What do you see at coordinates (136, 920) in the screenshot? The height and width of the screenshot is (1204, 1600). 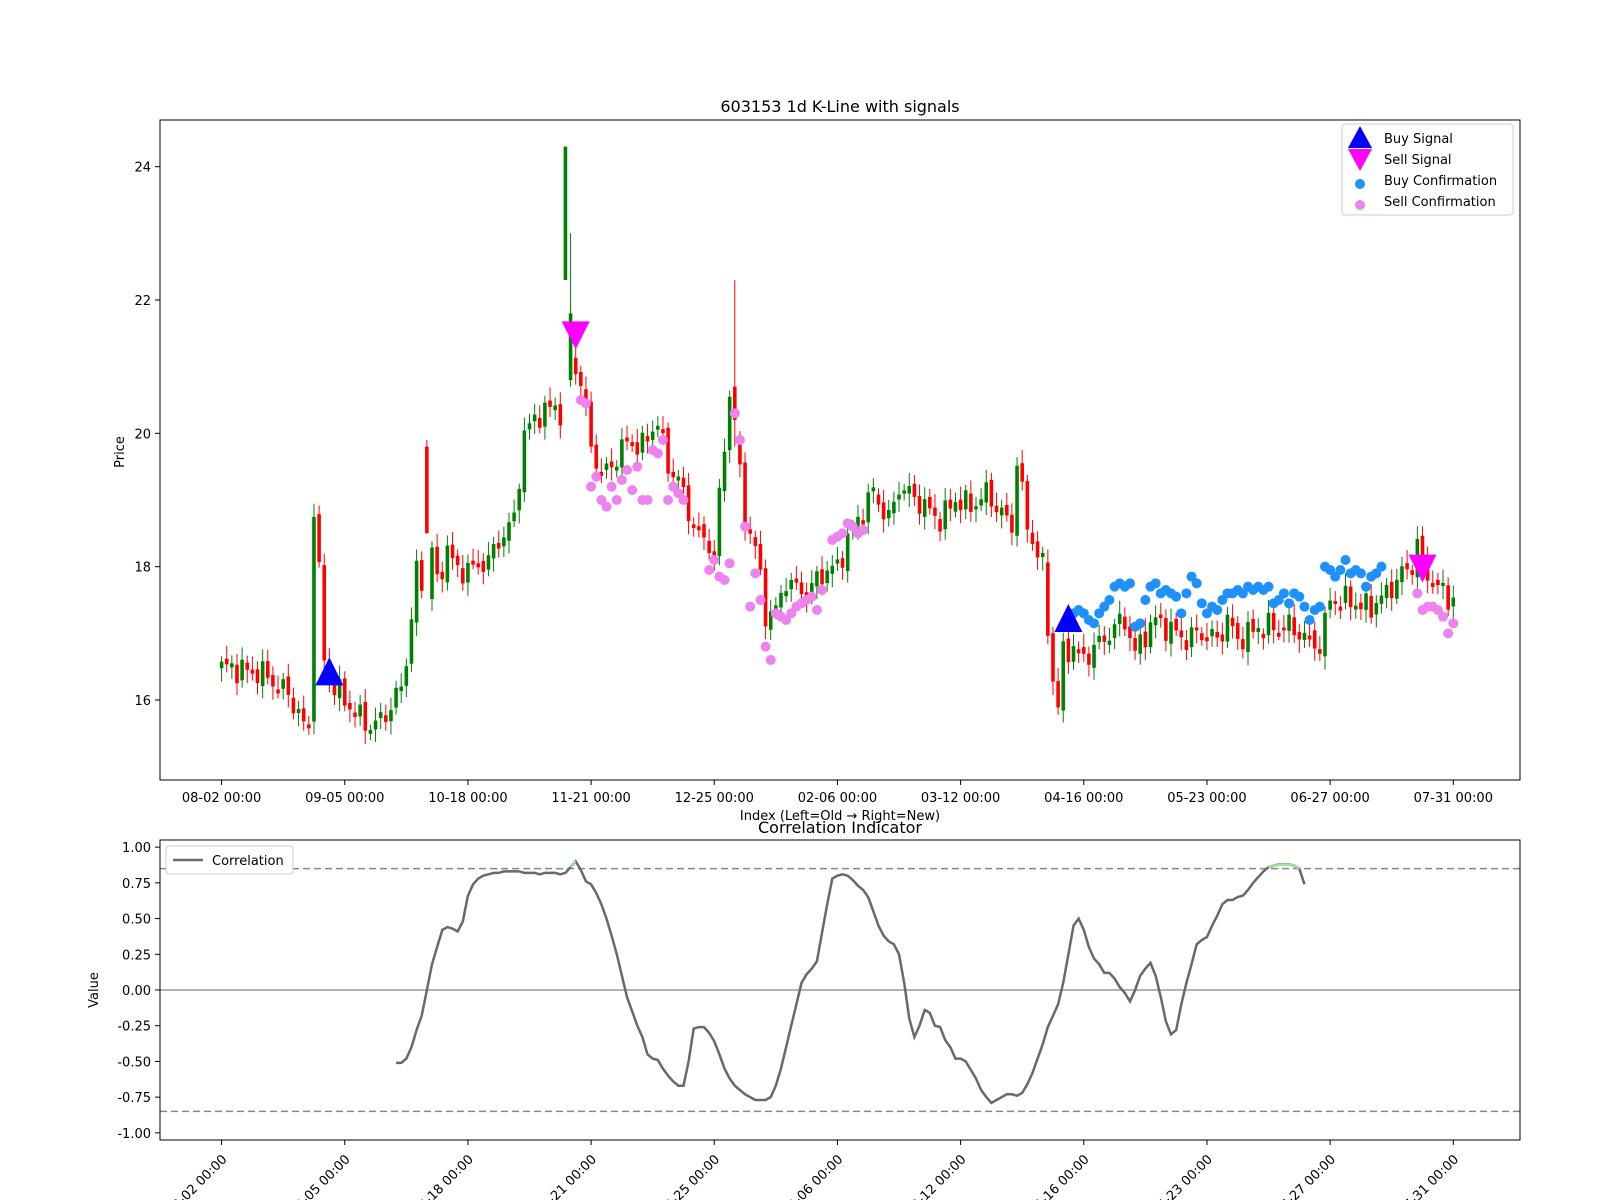 I see `correlation-y-tick-label: 0.50` at bounding box center [136, 920].